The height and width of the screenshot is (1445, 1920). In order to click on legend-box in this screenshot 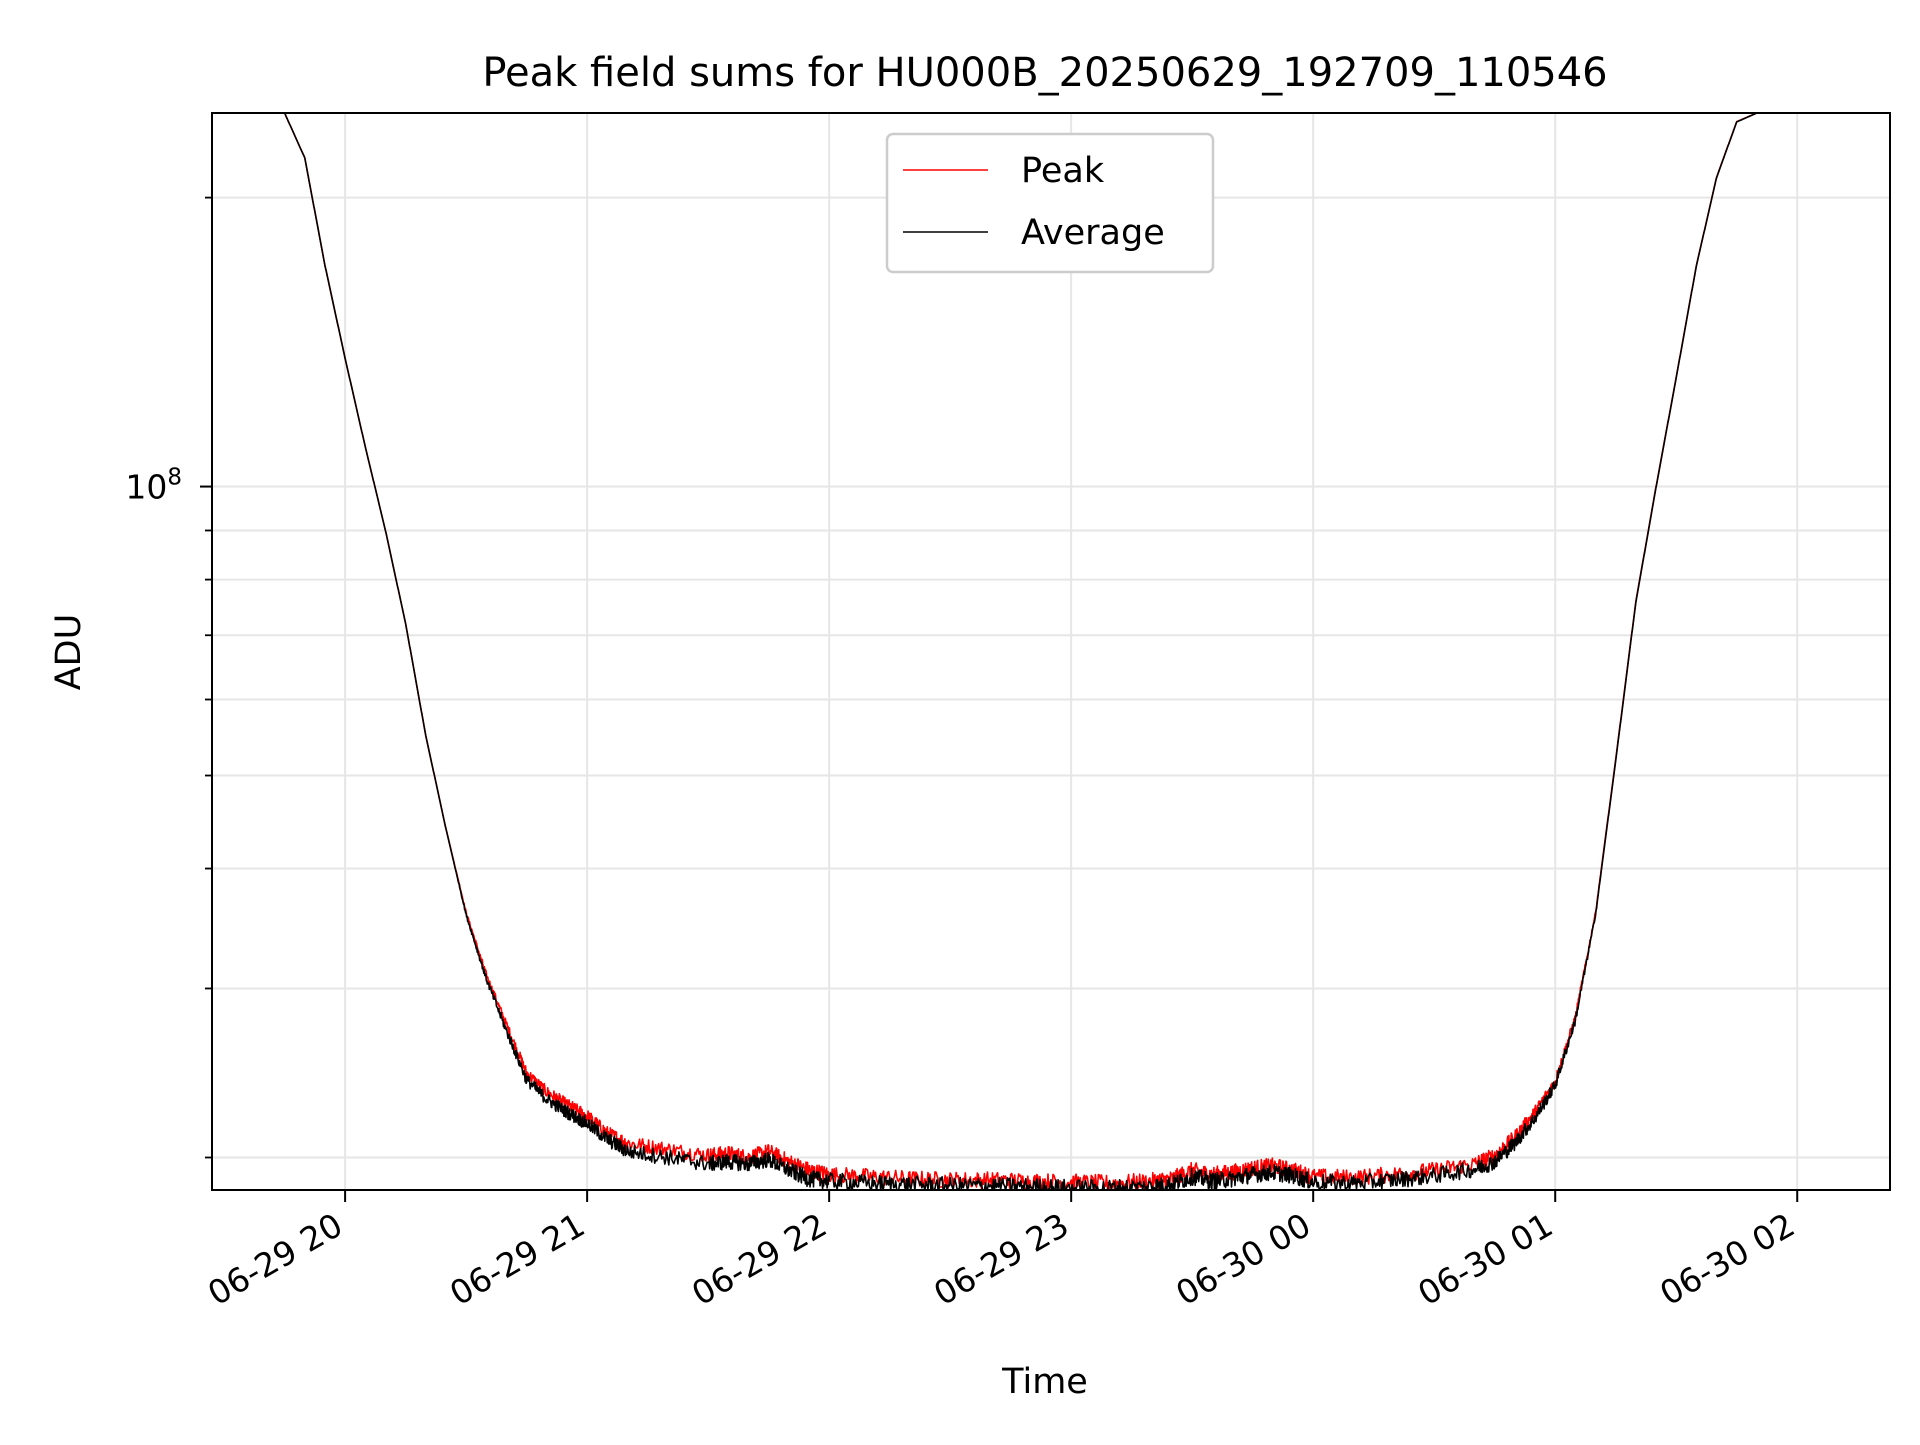, I will do `click(1050, 203)`.